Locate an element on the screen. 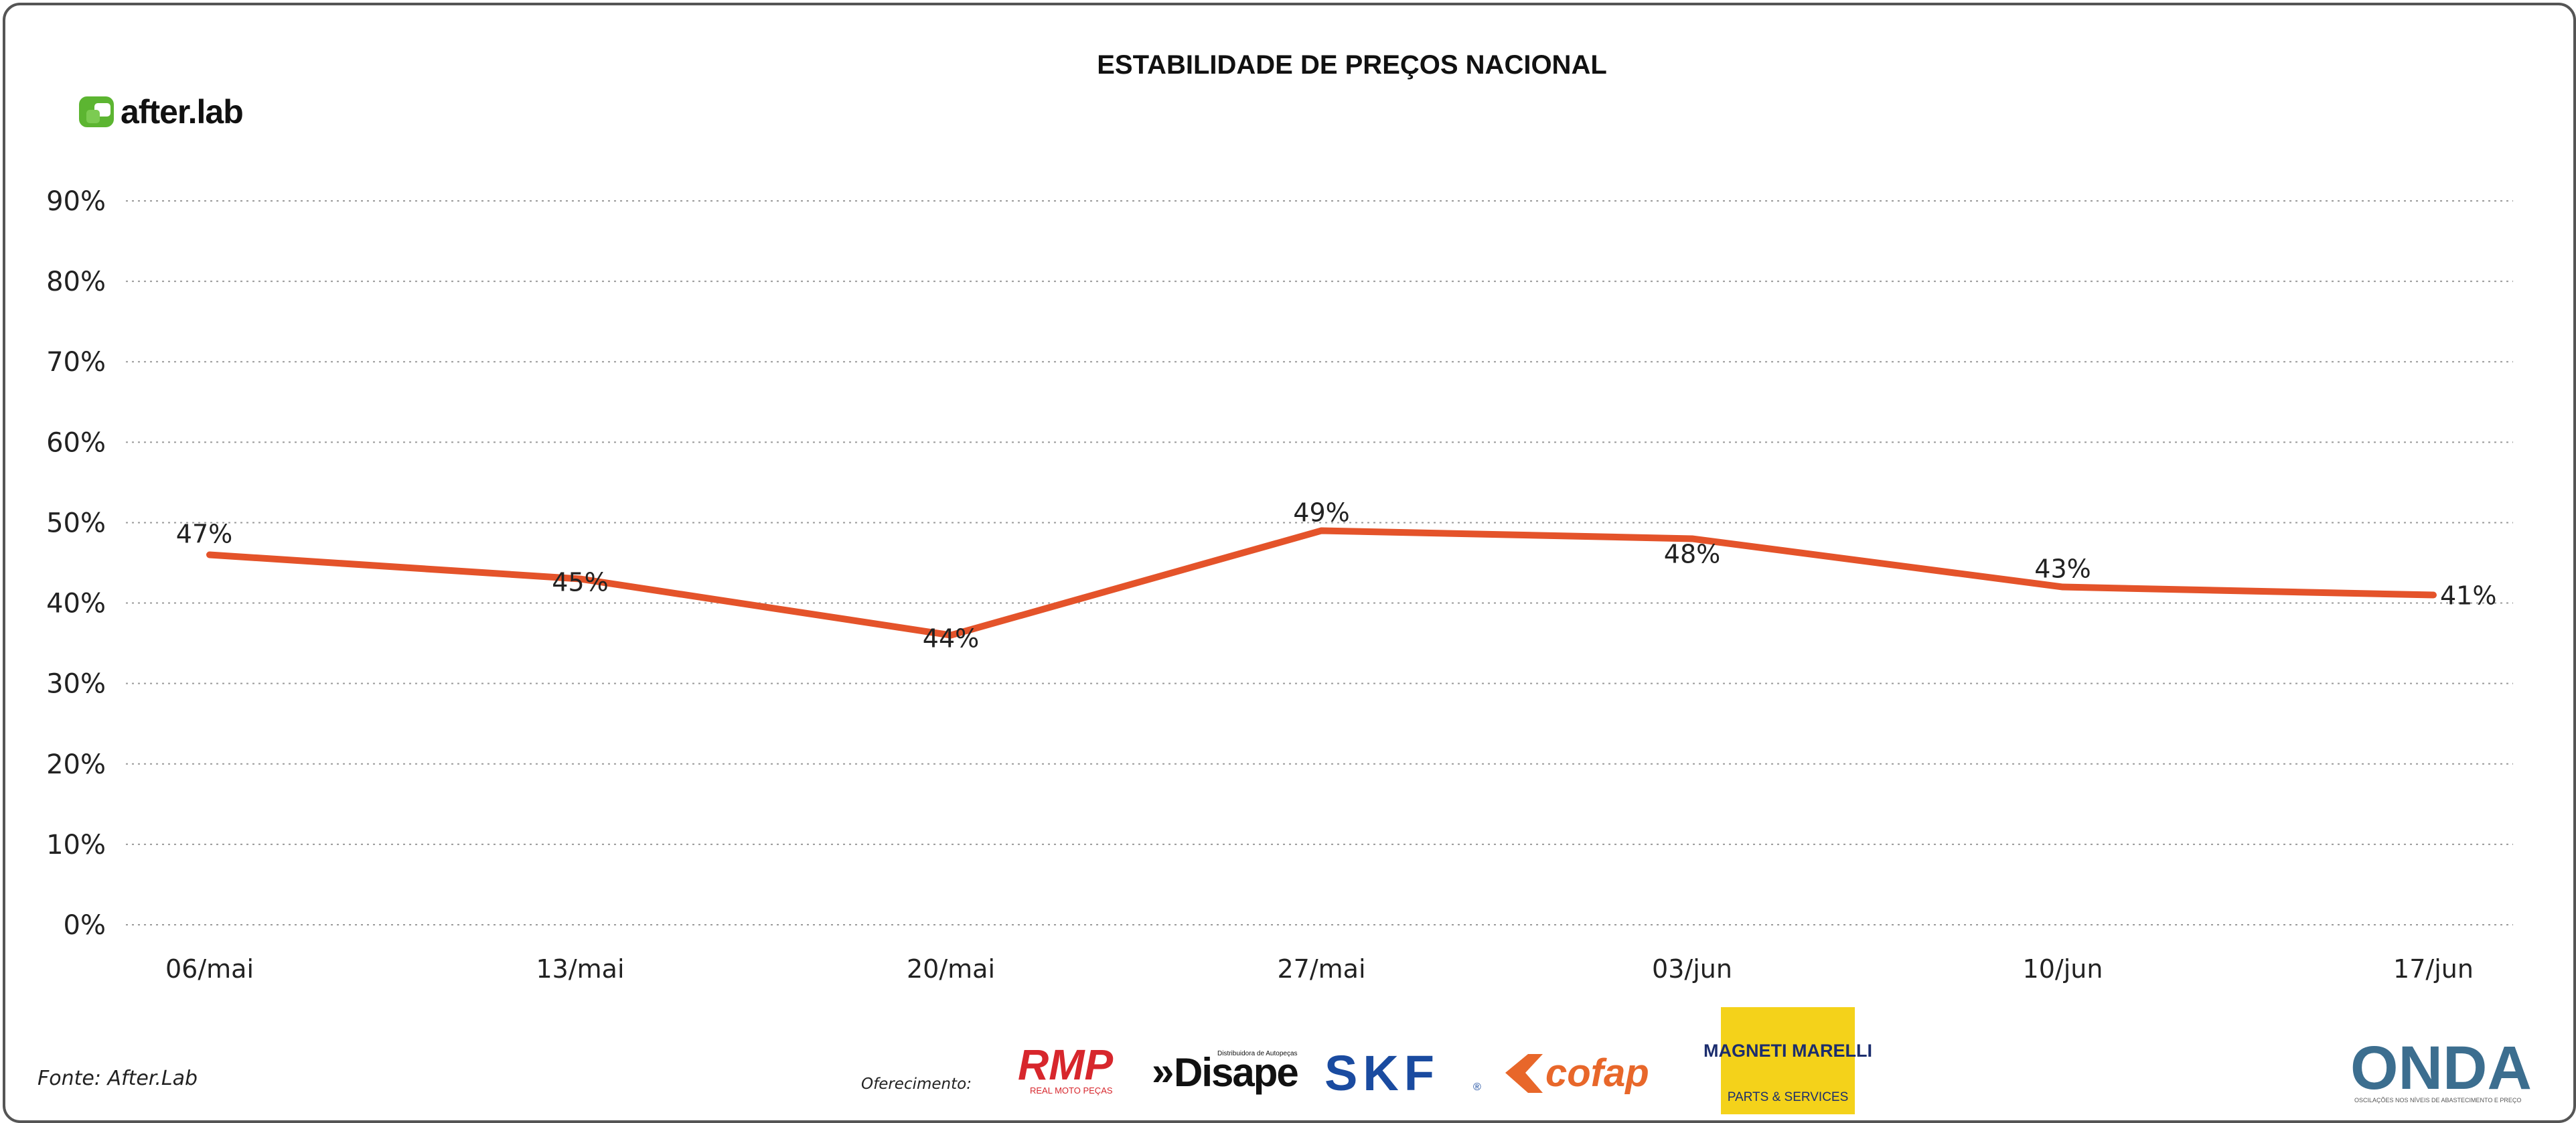  onda-logo-text: ONDA is located at coordinates (2441, 1068).